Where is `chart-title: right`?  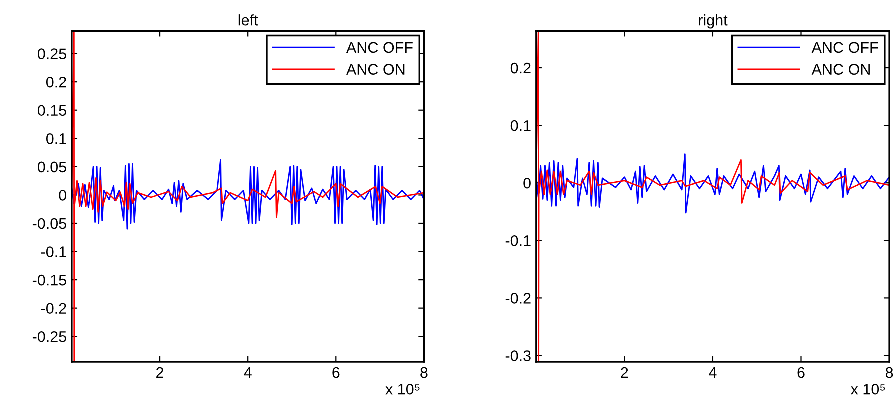
chart-title: right is located at coordinates (713, 21).